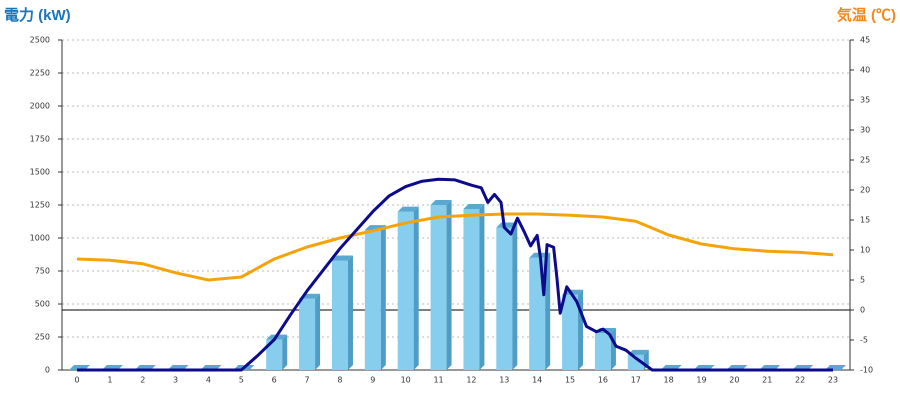 The height and width of the screenshot is (400, 900). What do you see at coordinates (37, 15) in the screenshot?
I see `y-axis-title: 電力 (kW)` at bounding box center [37, 15].